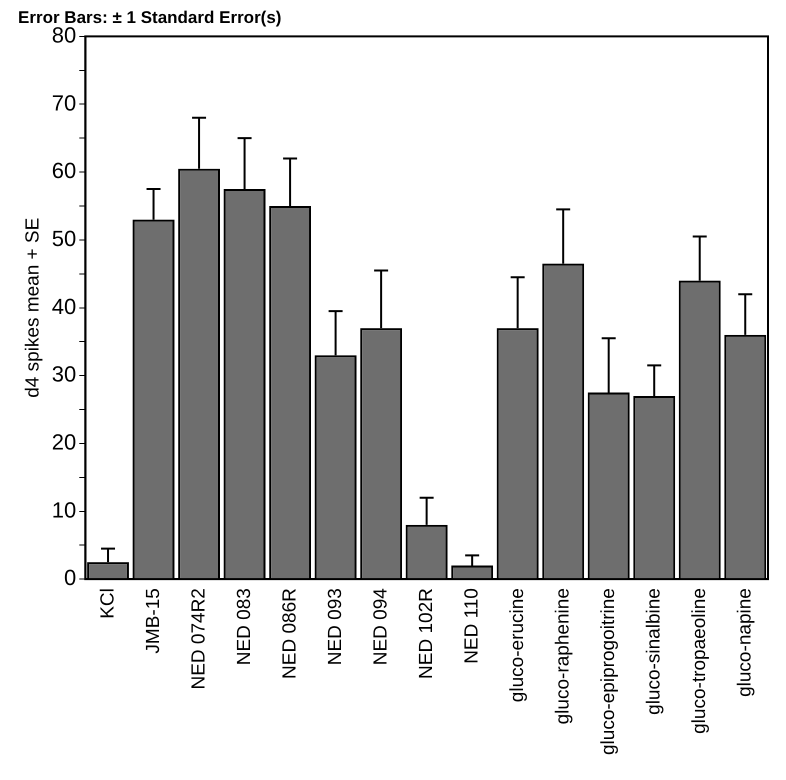 The height and width of the screenshot is (780, 786). Describe the element at coordinates (517, 645) in the screenshot. I see `x-tick-label: gluco-erucine` at that location.